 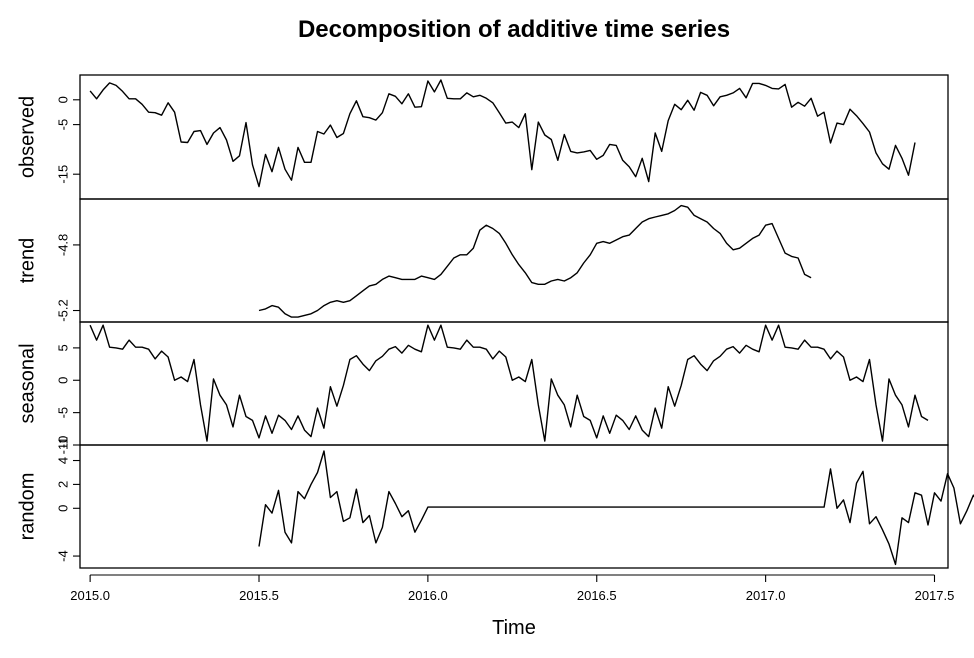 I want to click on panel-label-observed: observed, so click(x=27, y=137).